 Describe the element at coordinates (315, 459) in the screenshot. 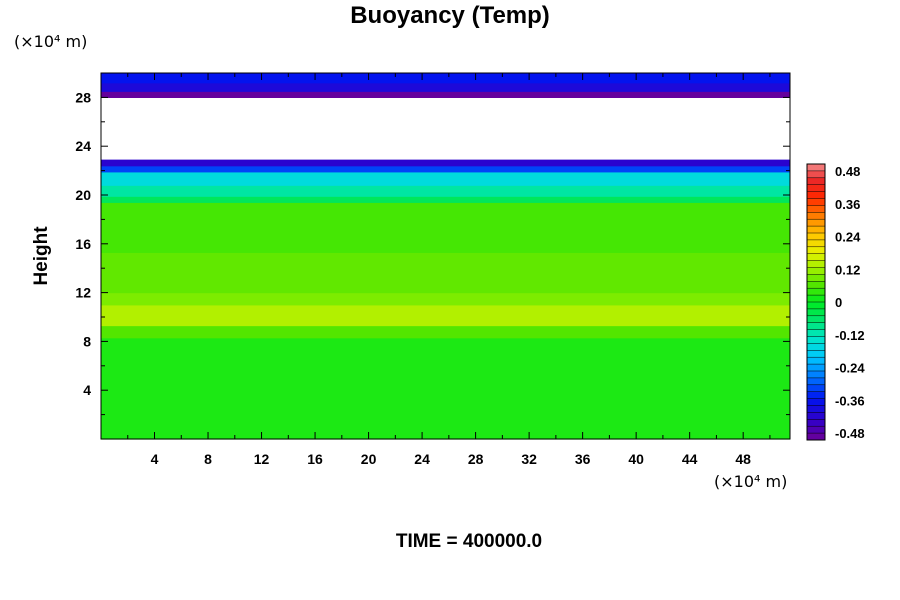

I see `x-tick-label: 16` at that location.